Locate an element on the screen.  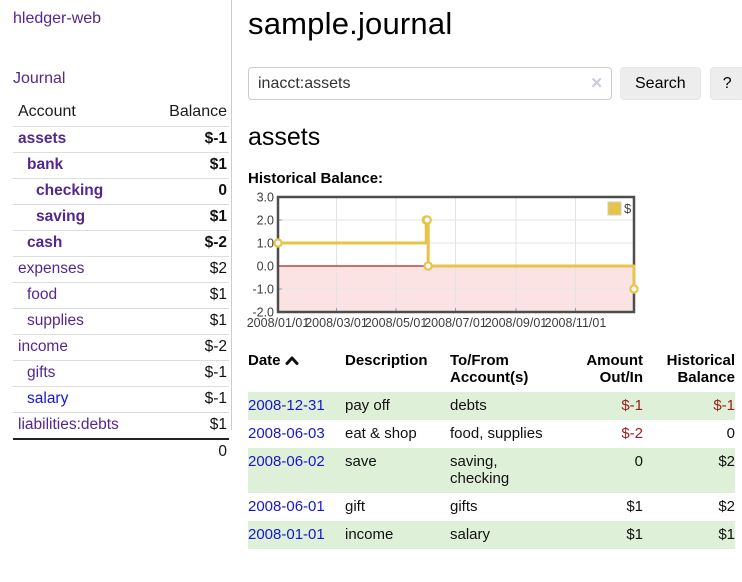
transaction-date-link: 2008-12-31 is located at coordinates (286, 405).